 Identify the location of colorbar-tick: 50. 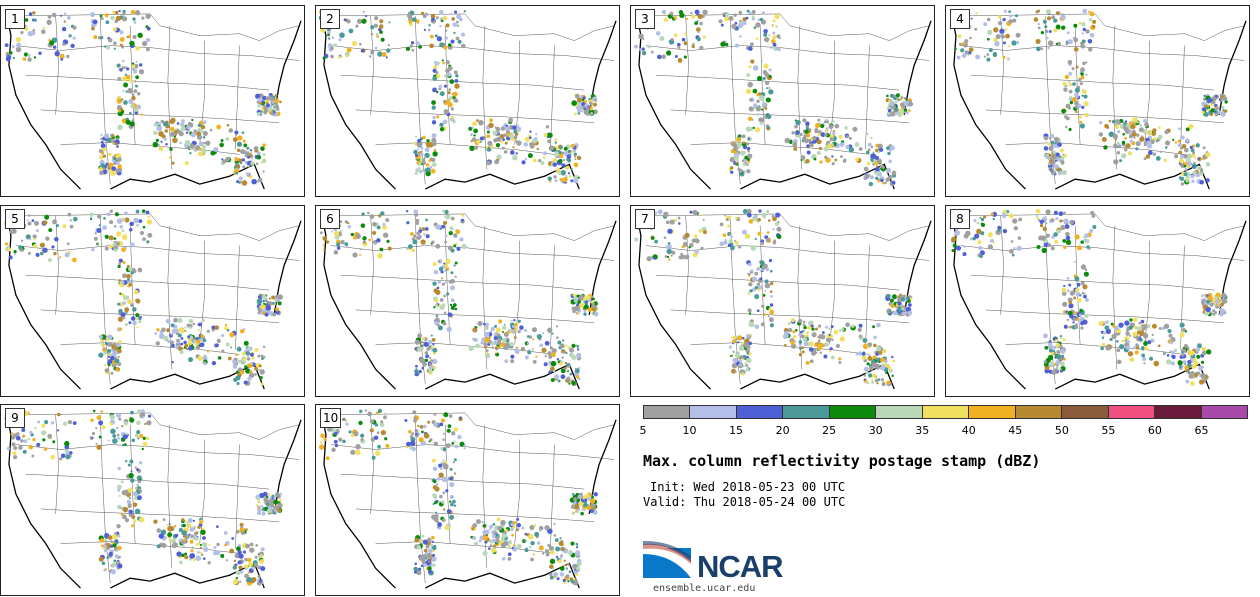
(1061, 430).